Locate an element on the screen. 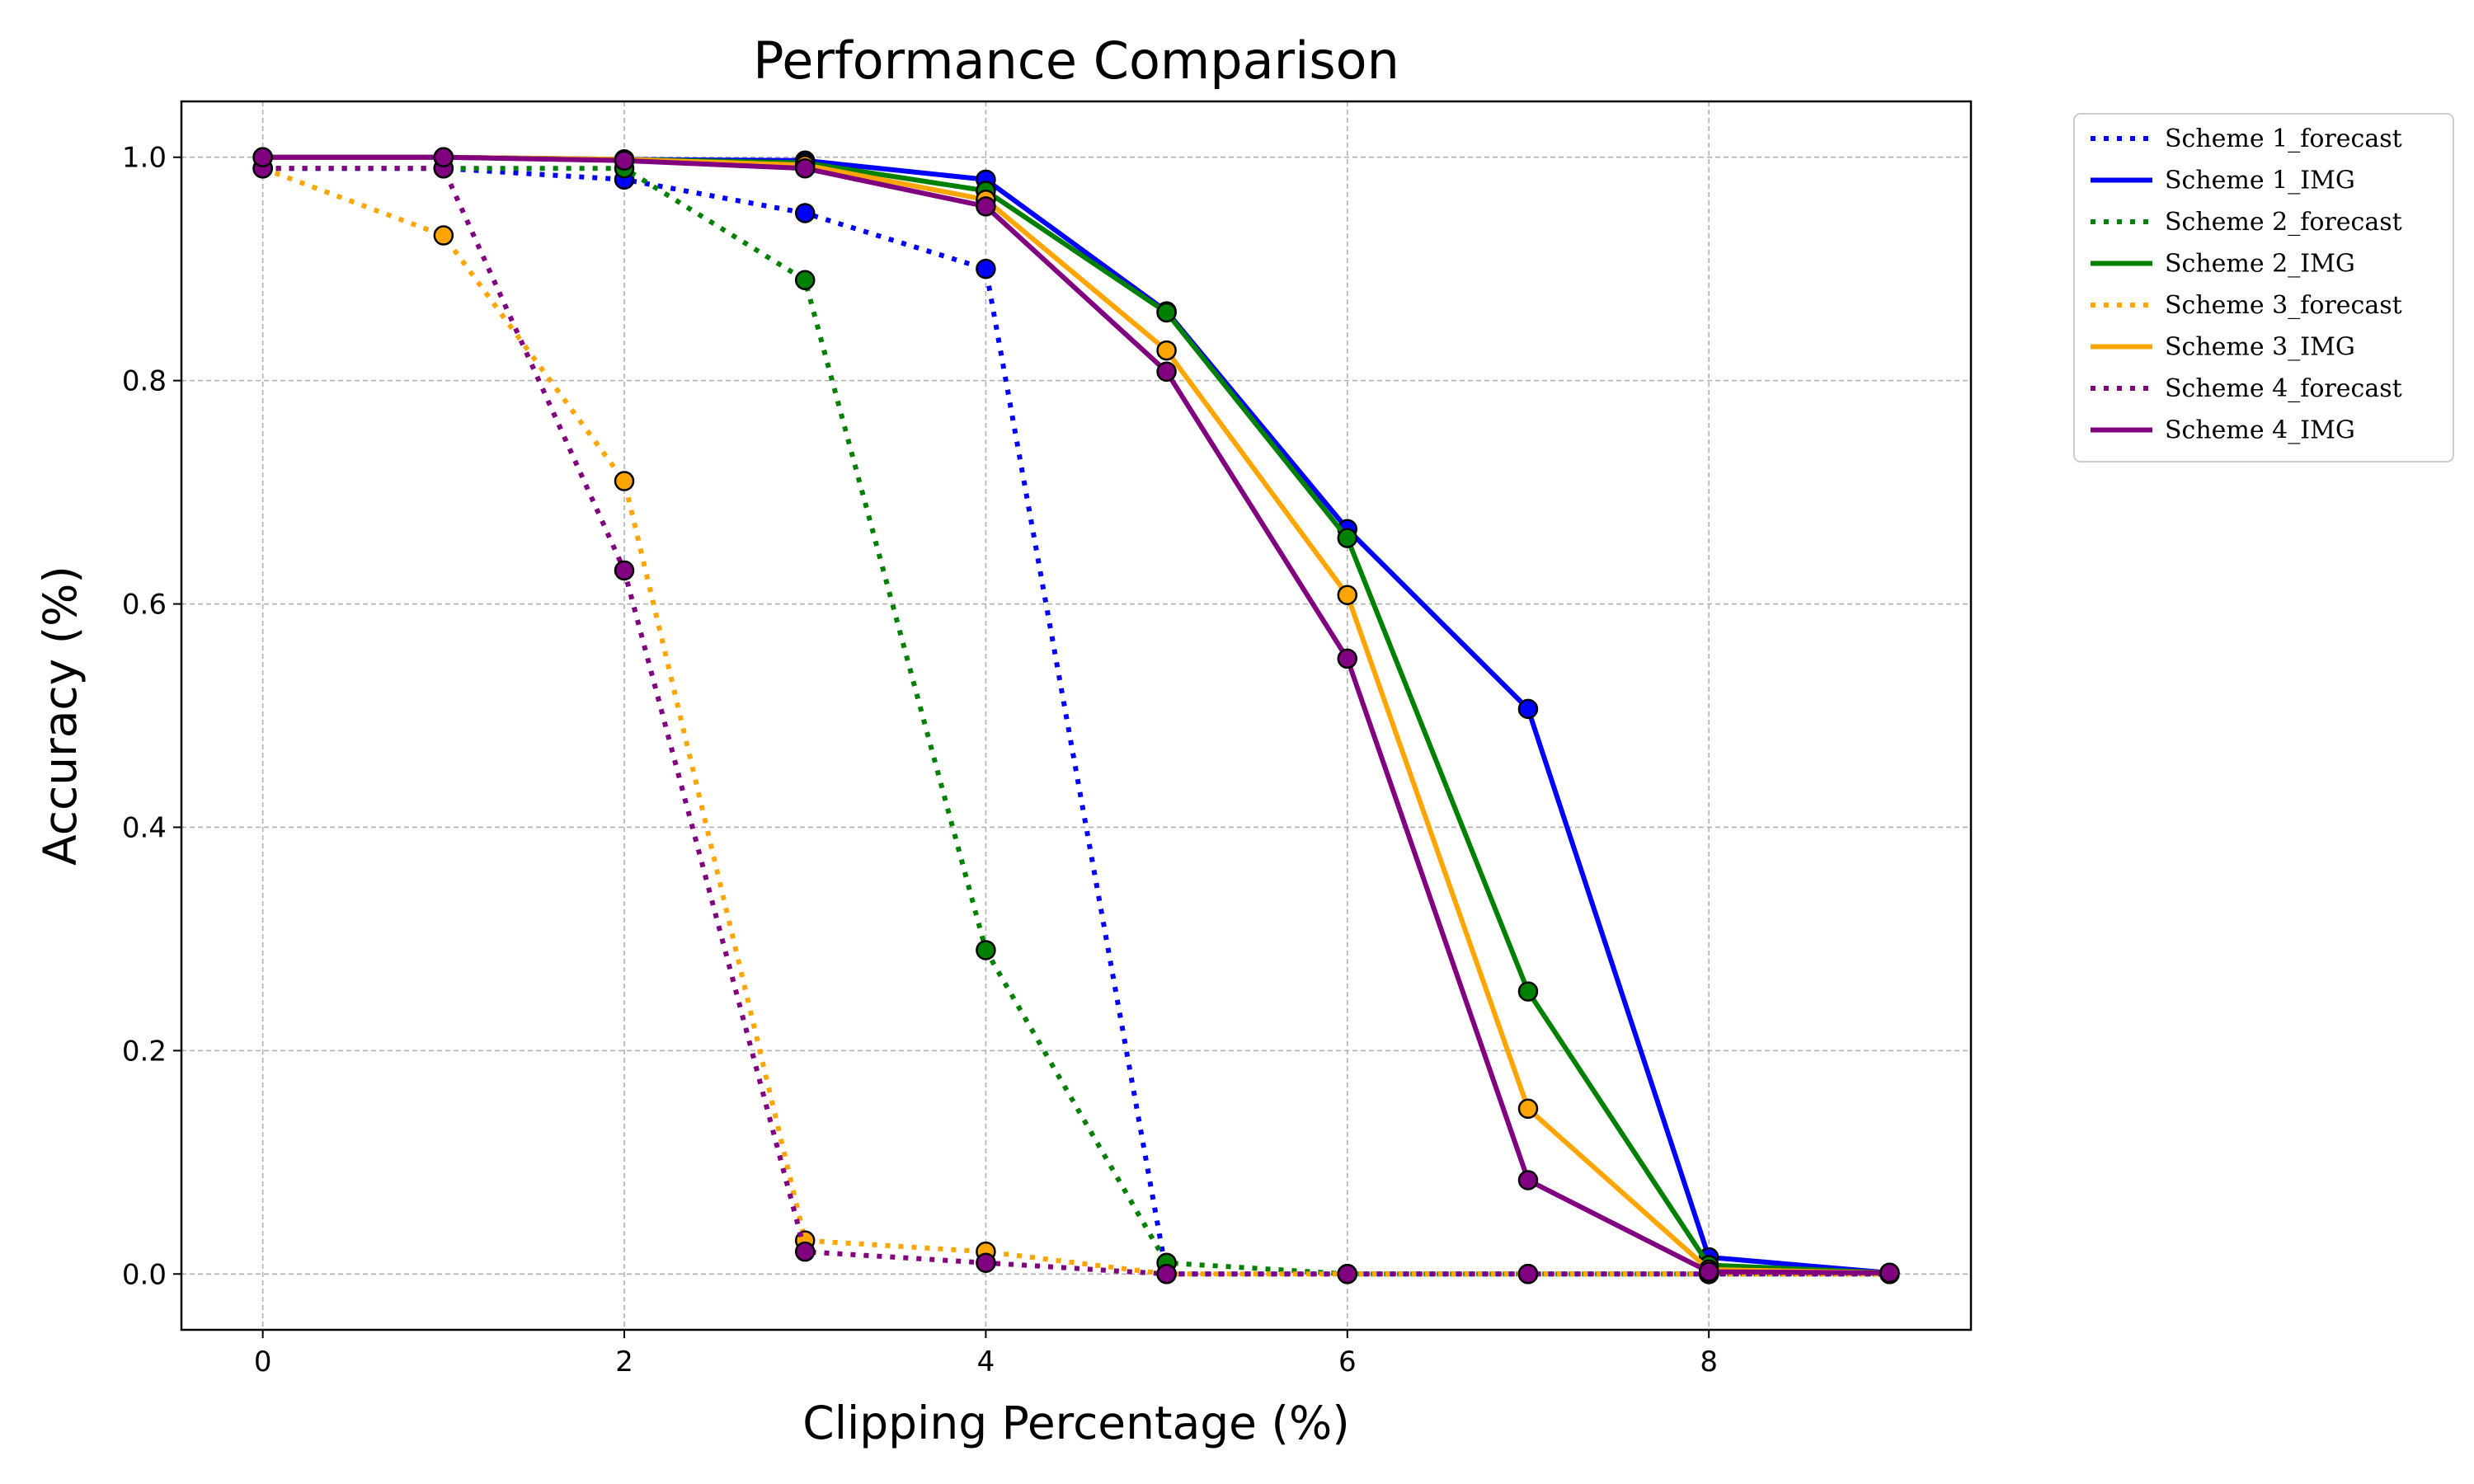 The height and width of the screenshot is (1484, 2474). y-tick-label: 0.0 is located at coordinates (144, 1274).